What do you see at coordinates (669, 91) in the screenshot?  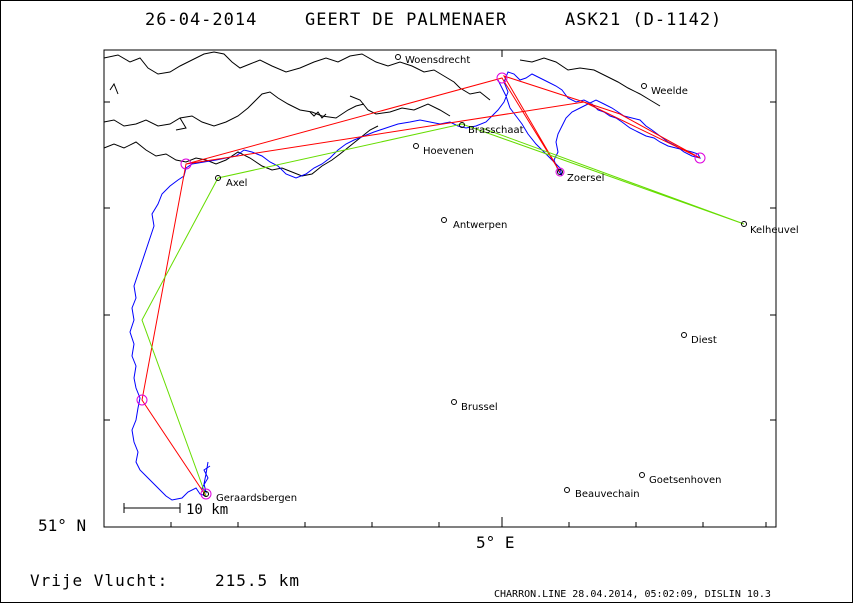 I see `place-weelde: Weelde` at bounding box center [669, 91].